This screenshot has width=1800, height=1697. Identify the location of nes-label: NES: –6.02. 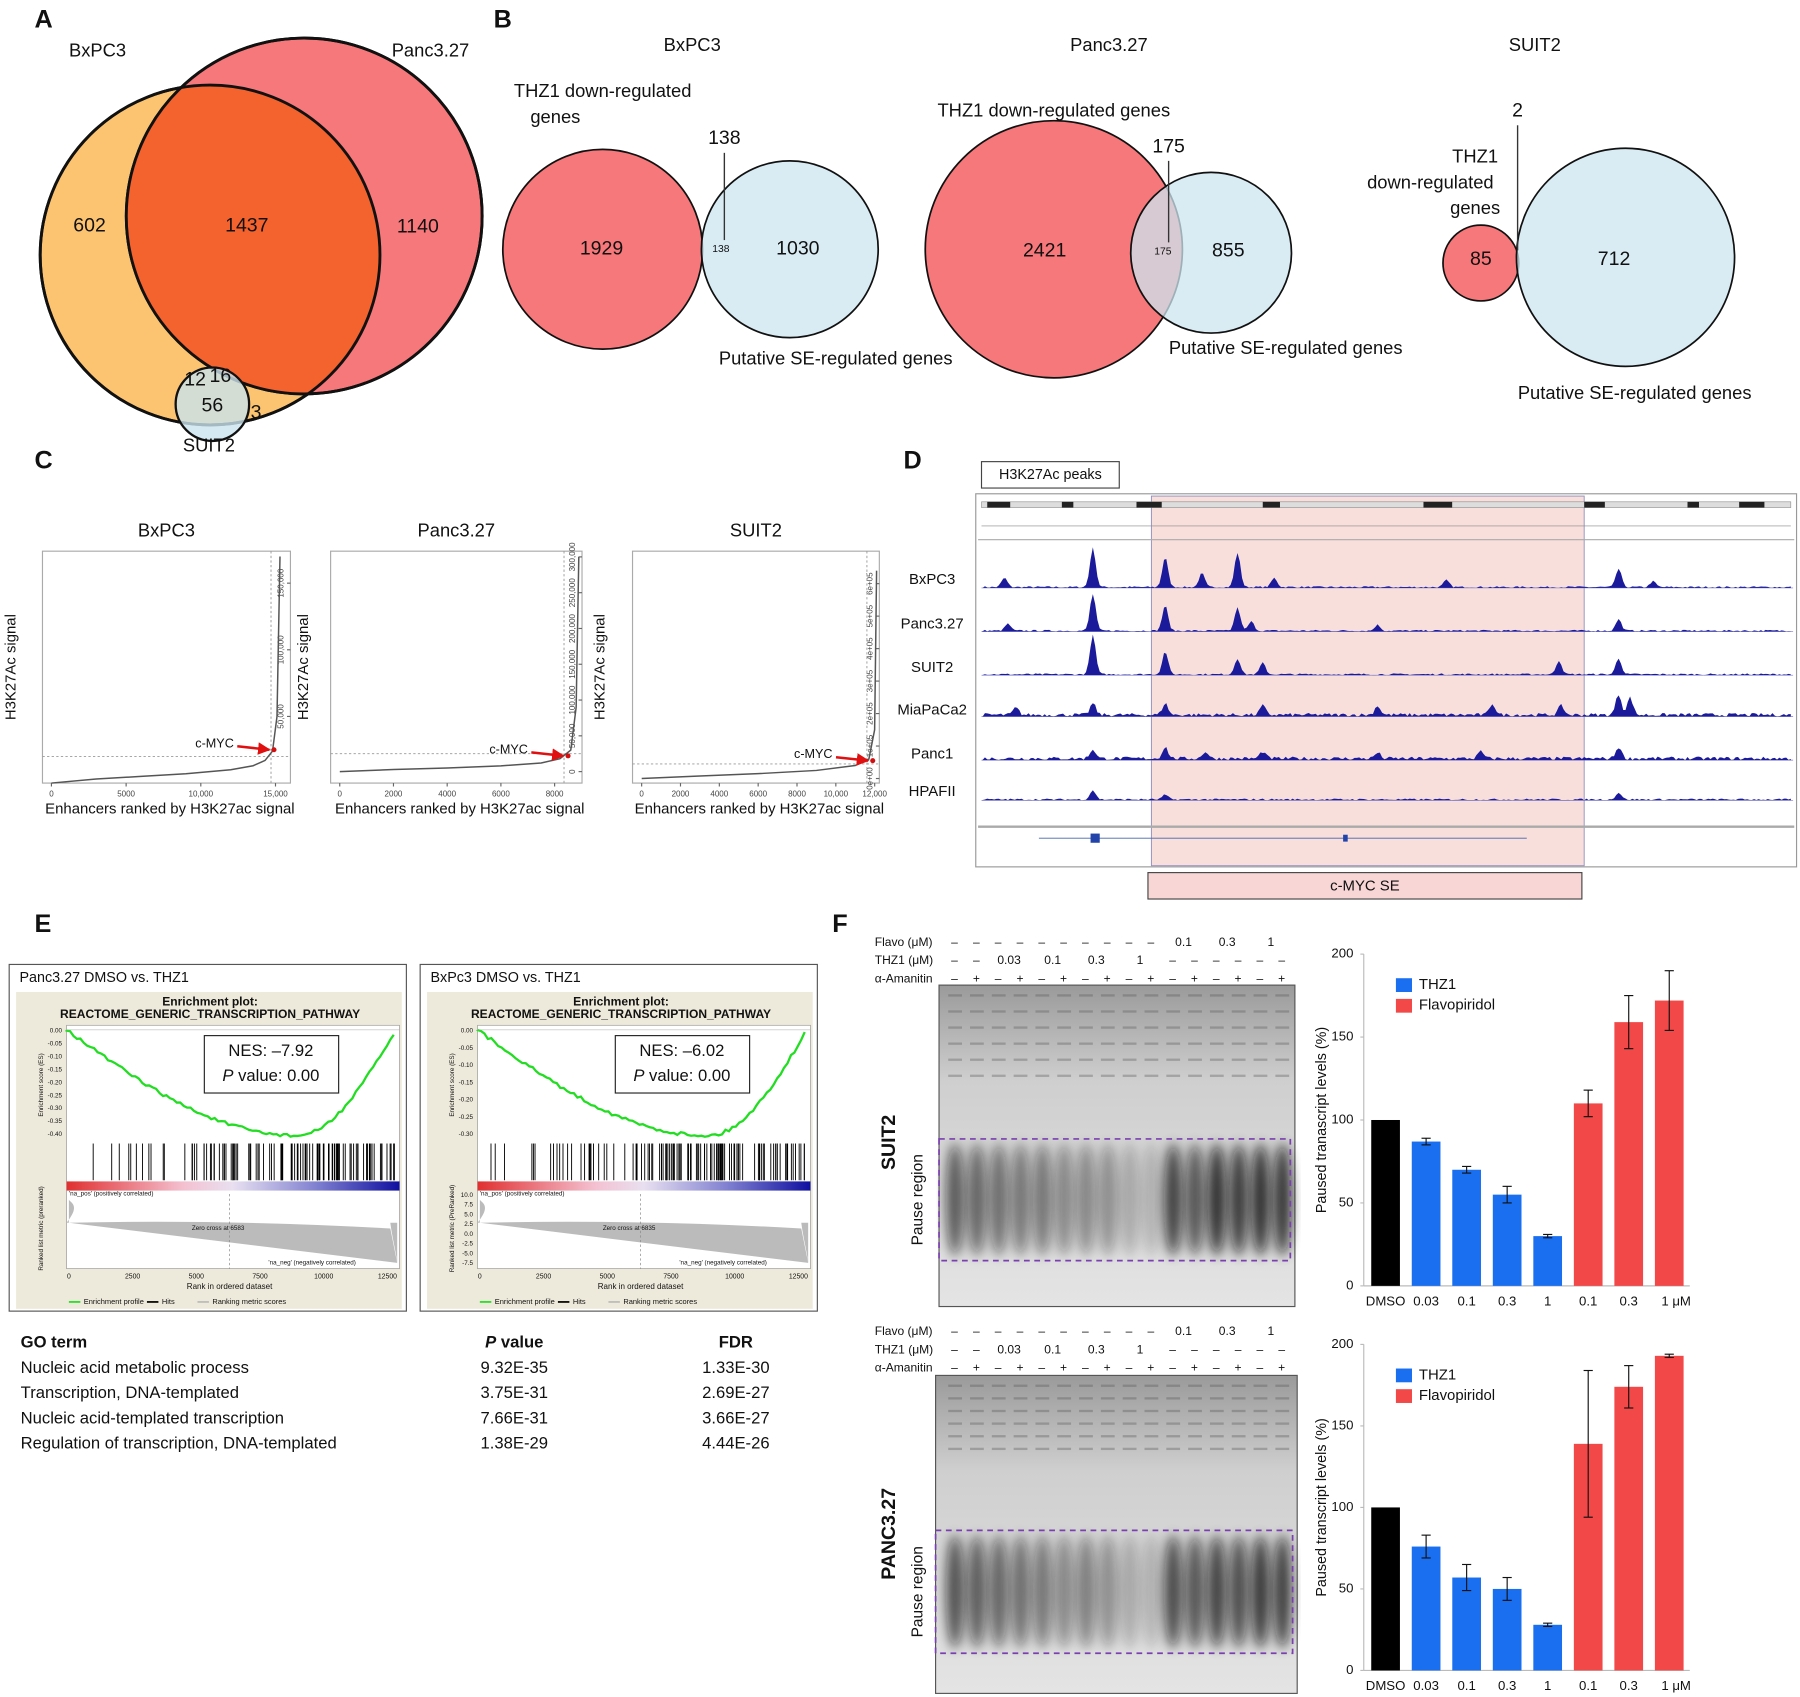
(681, 1050).